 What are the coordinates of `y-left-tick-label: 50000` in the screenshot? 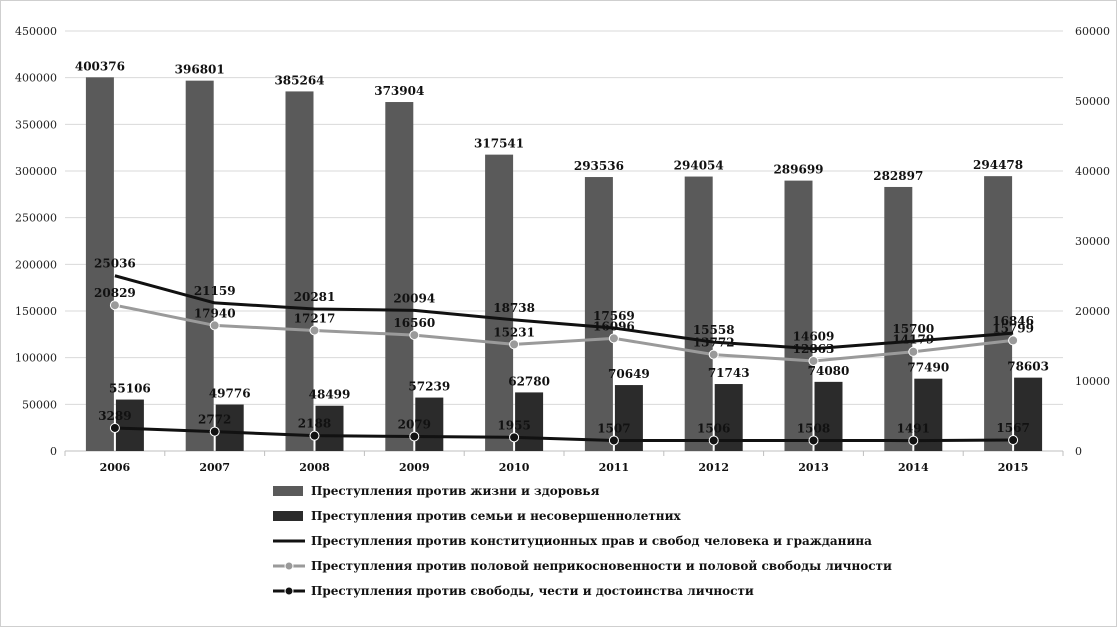 It's located at (39, 404).